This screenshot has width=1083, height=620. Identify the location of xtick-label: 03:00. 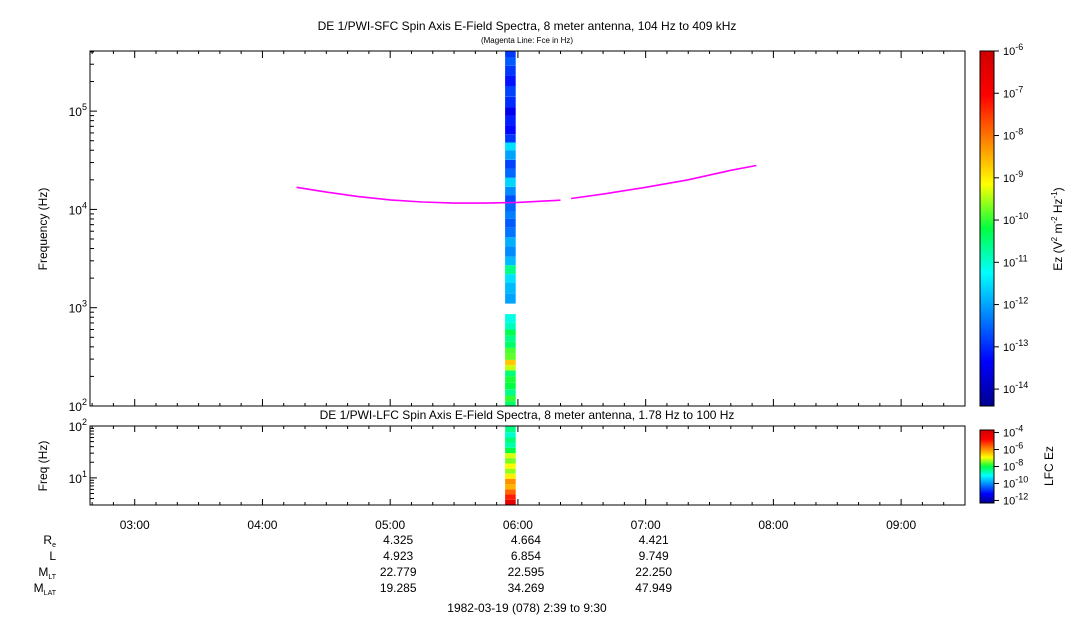
(135, 525).